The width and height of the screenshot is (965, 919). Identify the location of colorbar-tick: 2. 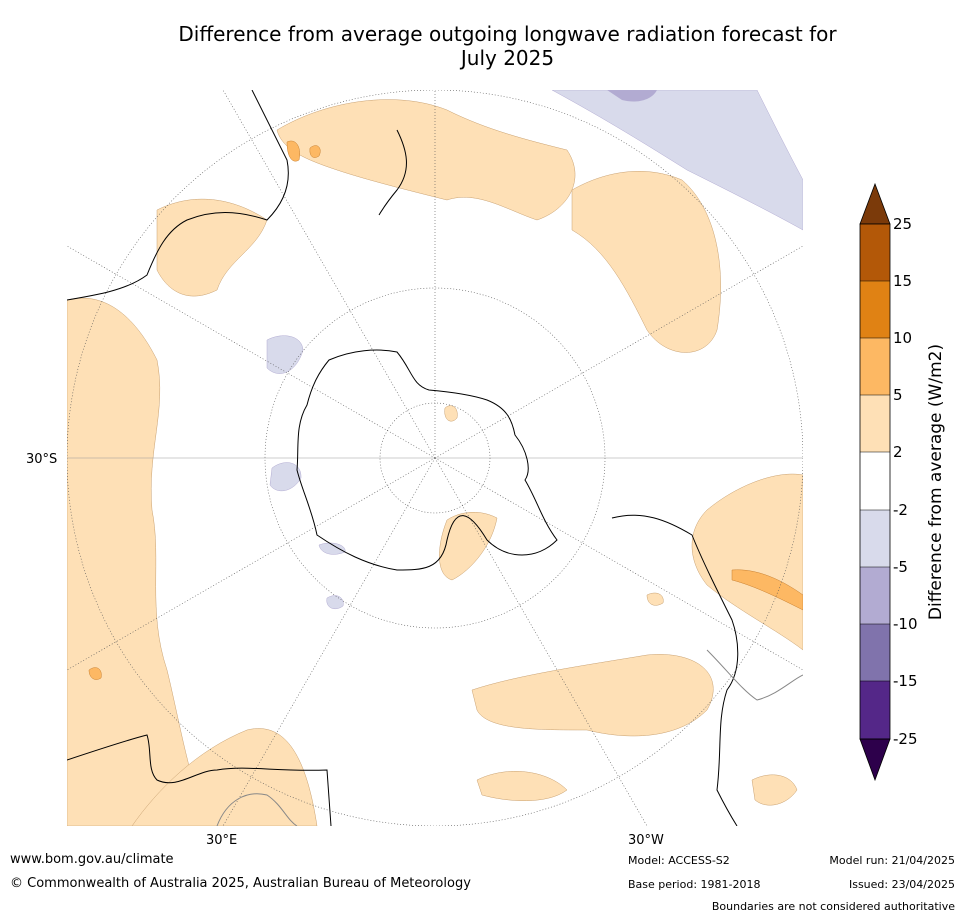
(898, 452).